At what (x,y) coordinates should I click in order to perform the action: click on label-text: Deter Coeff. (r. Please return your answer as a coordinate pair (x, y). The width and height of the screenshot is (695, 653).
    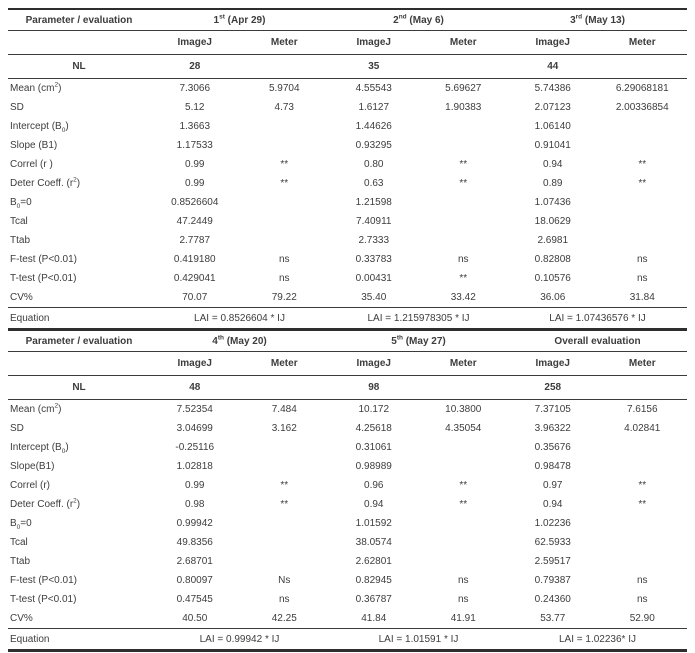
    Looking at the image, I should click on (42, 183).